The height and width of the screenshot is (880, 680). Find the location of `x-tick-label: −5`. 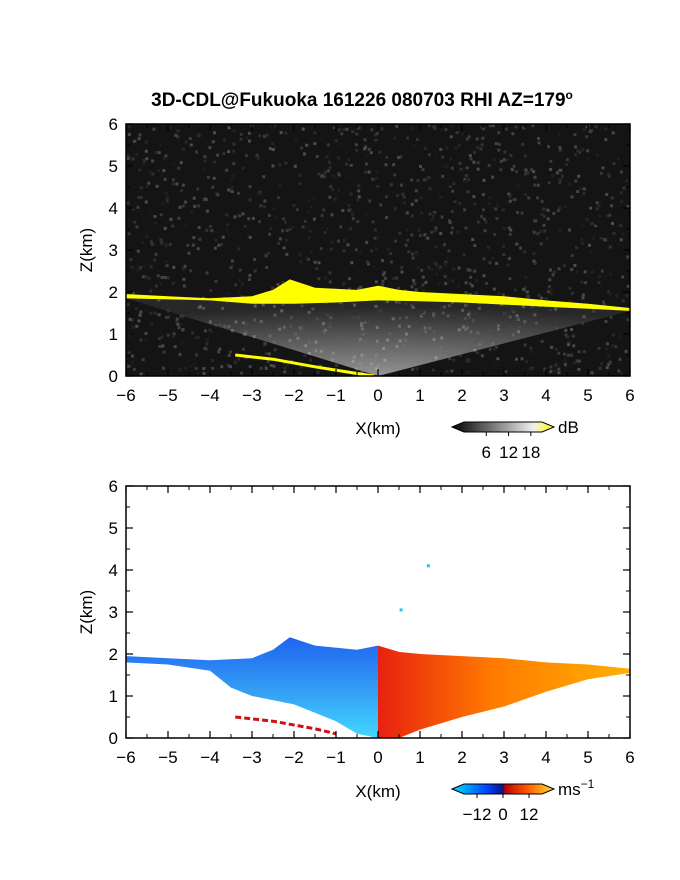

x-tick-label: −5 is located at coordinates (167, 757).